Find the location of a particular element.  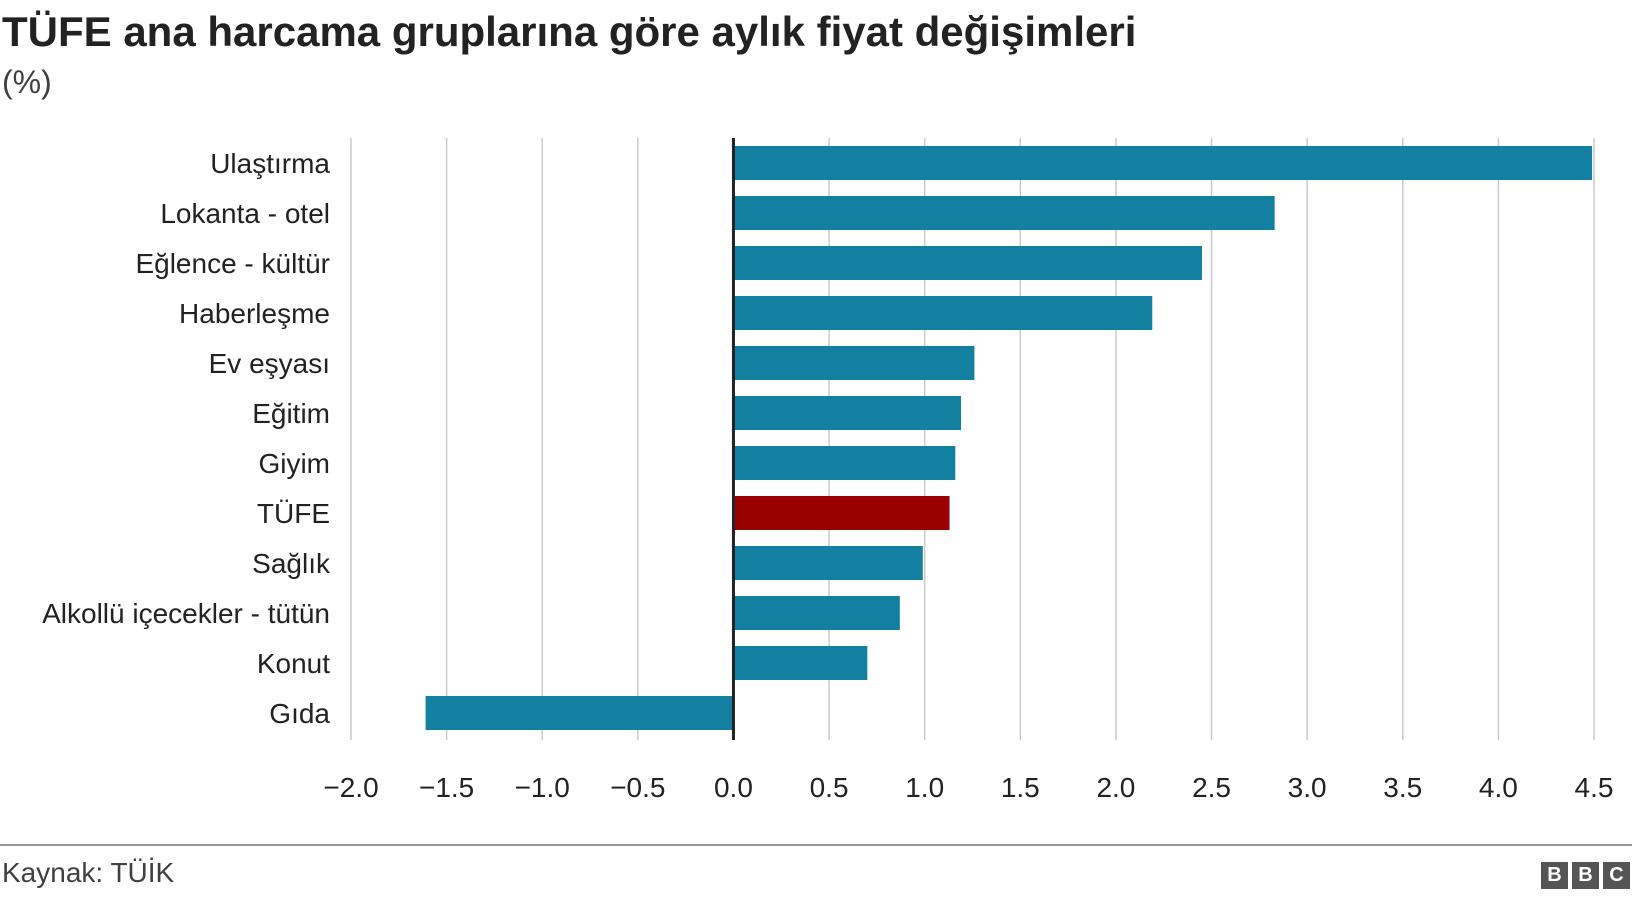

category-label: Ulaştırma is located at coordinates (270, 163).